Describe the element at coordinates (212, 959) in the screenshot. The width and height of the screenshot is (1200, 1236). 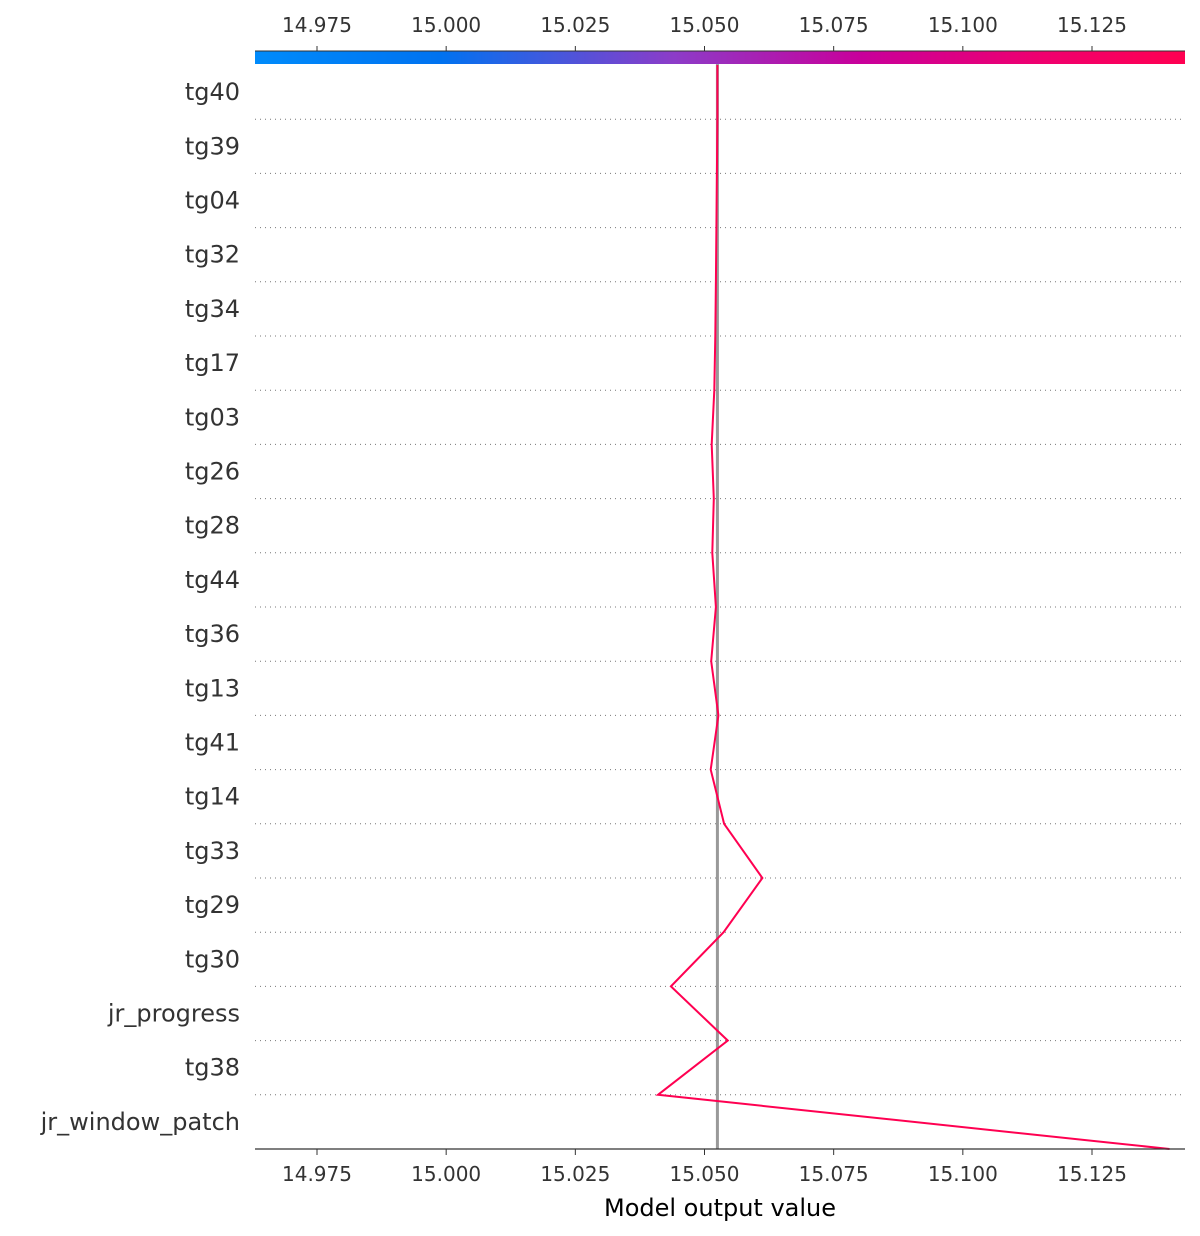
I see `feature-label: tg30` at that location.